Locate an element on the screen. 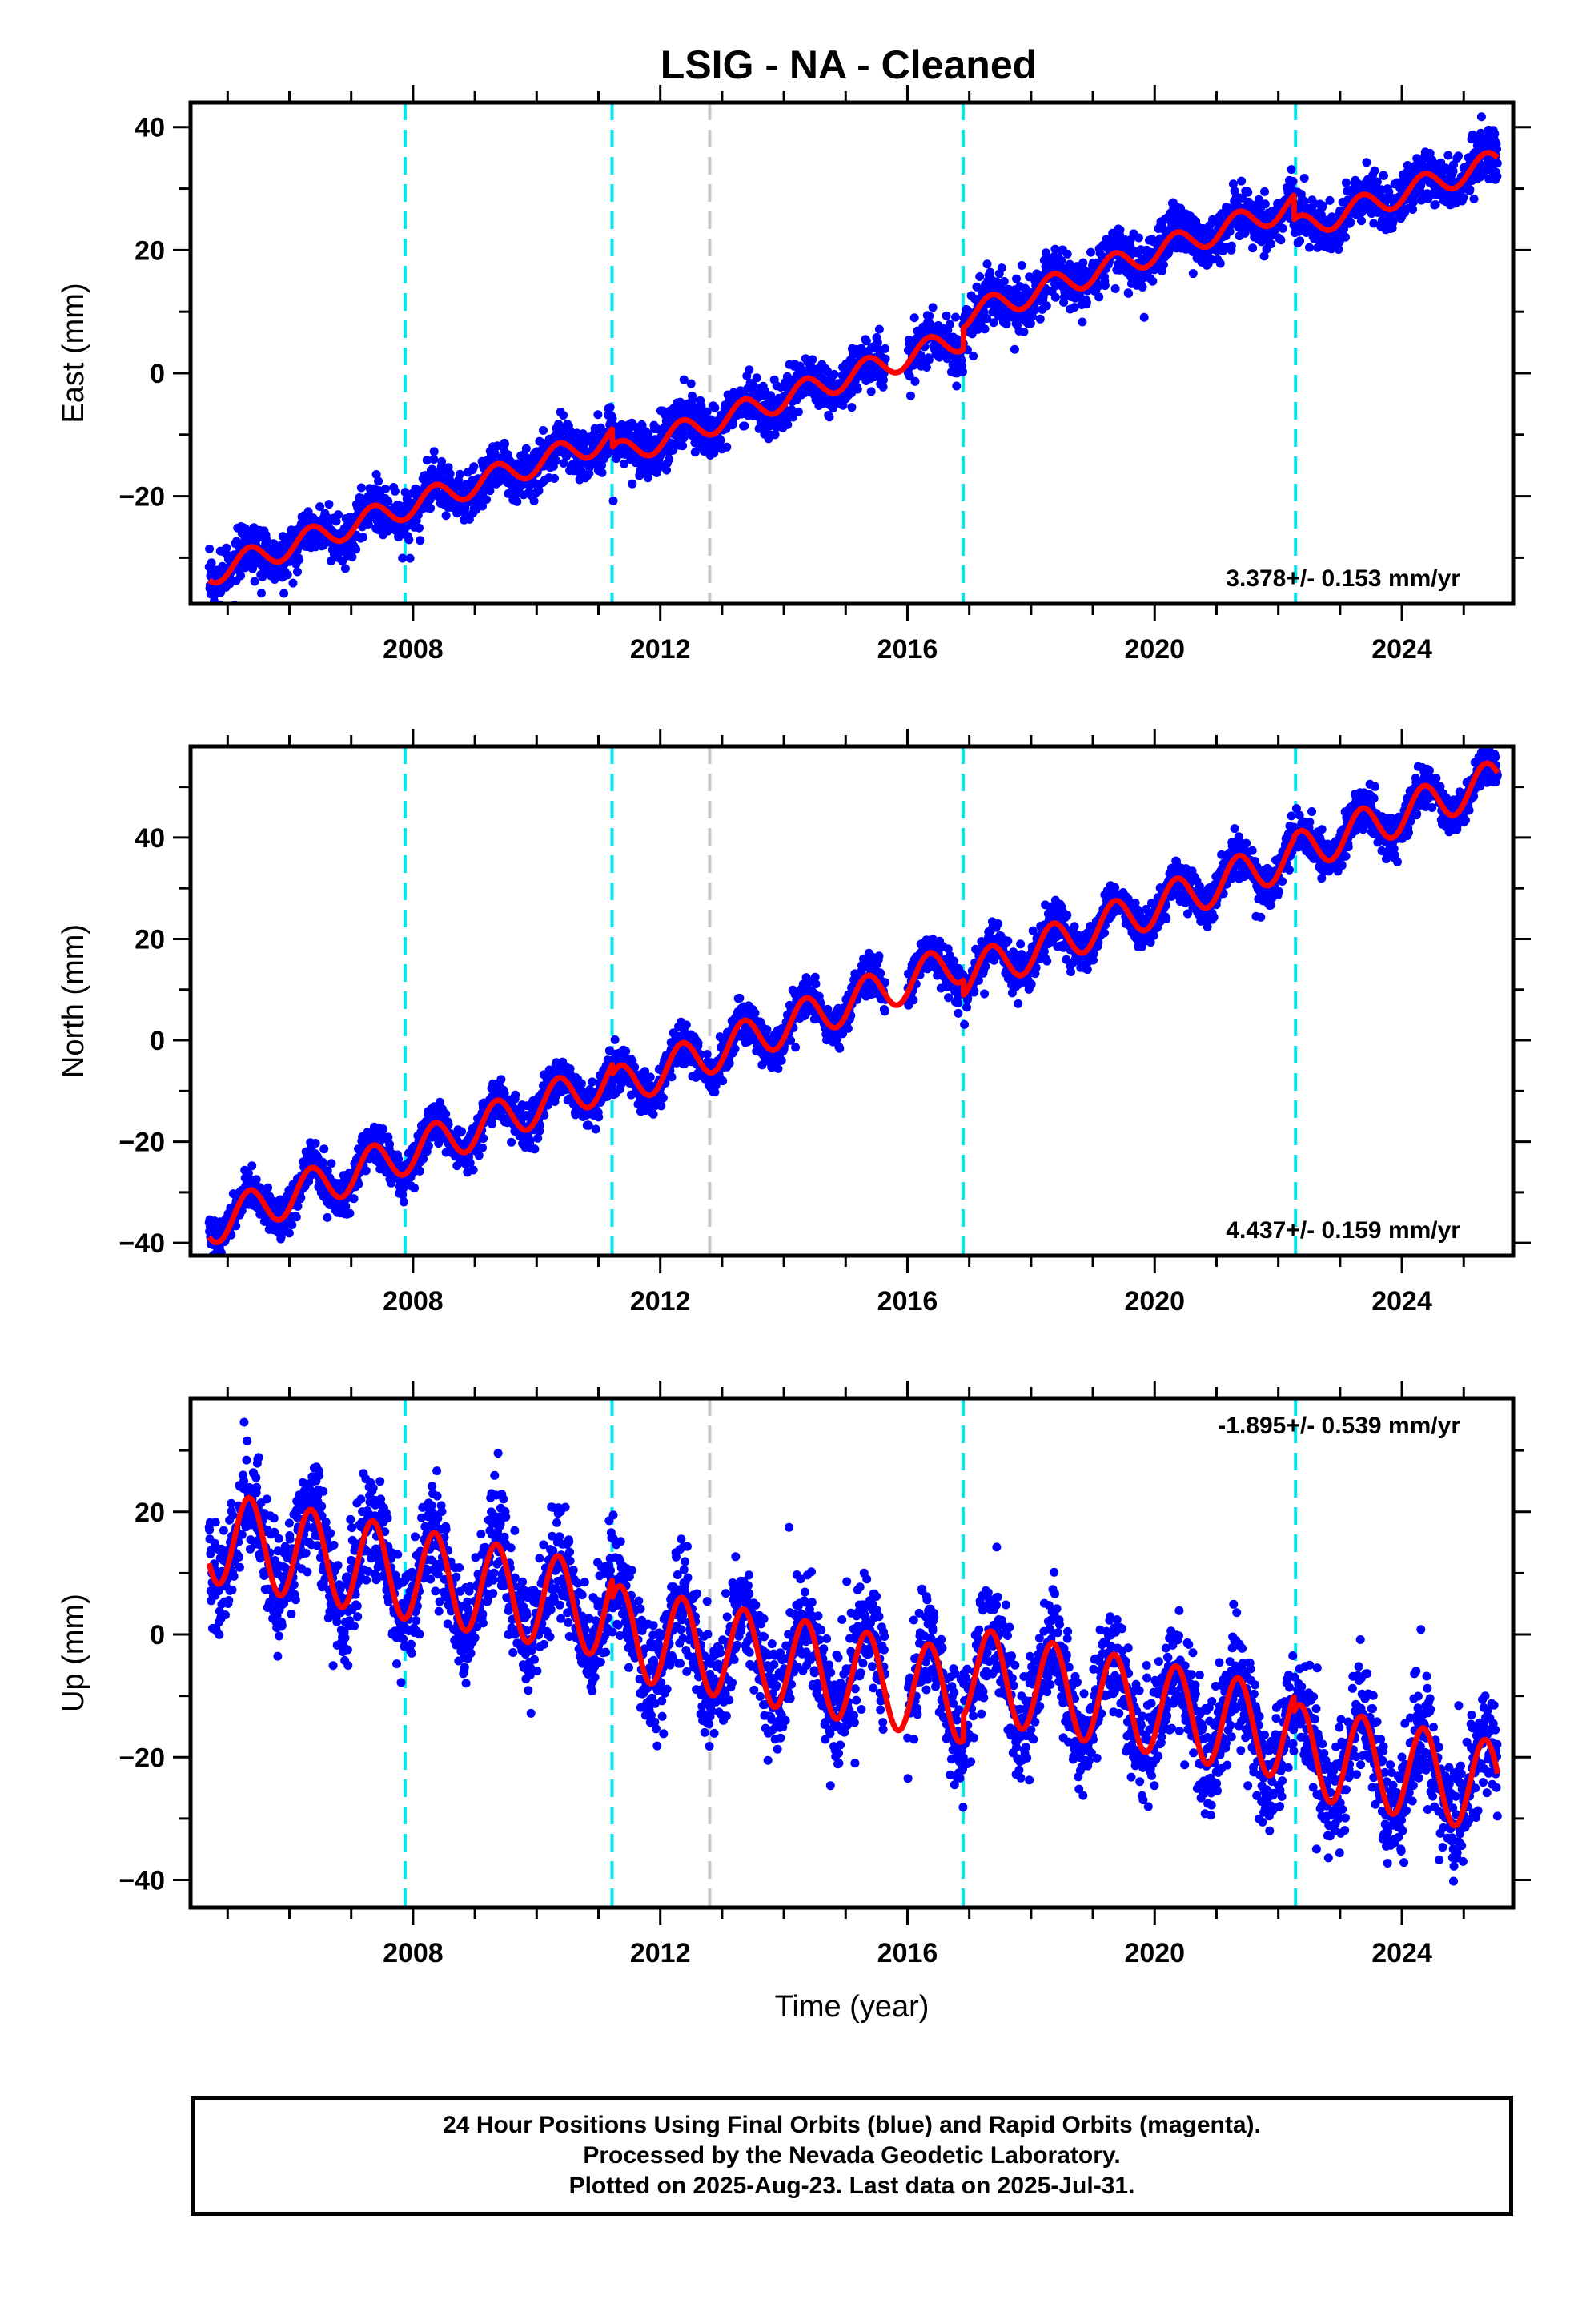  east-ytick-label: 40 is located at coordinates (150, 128).